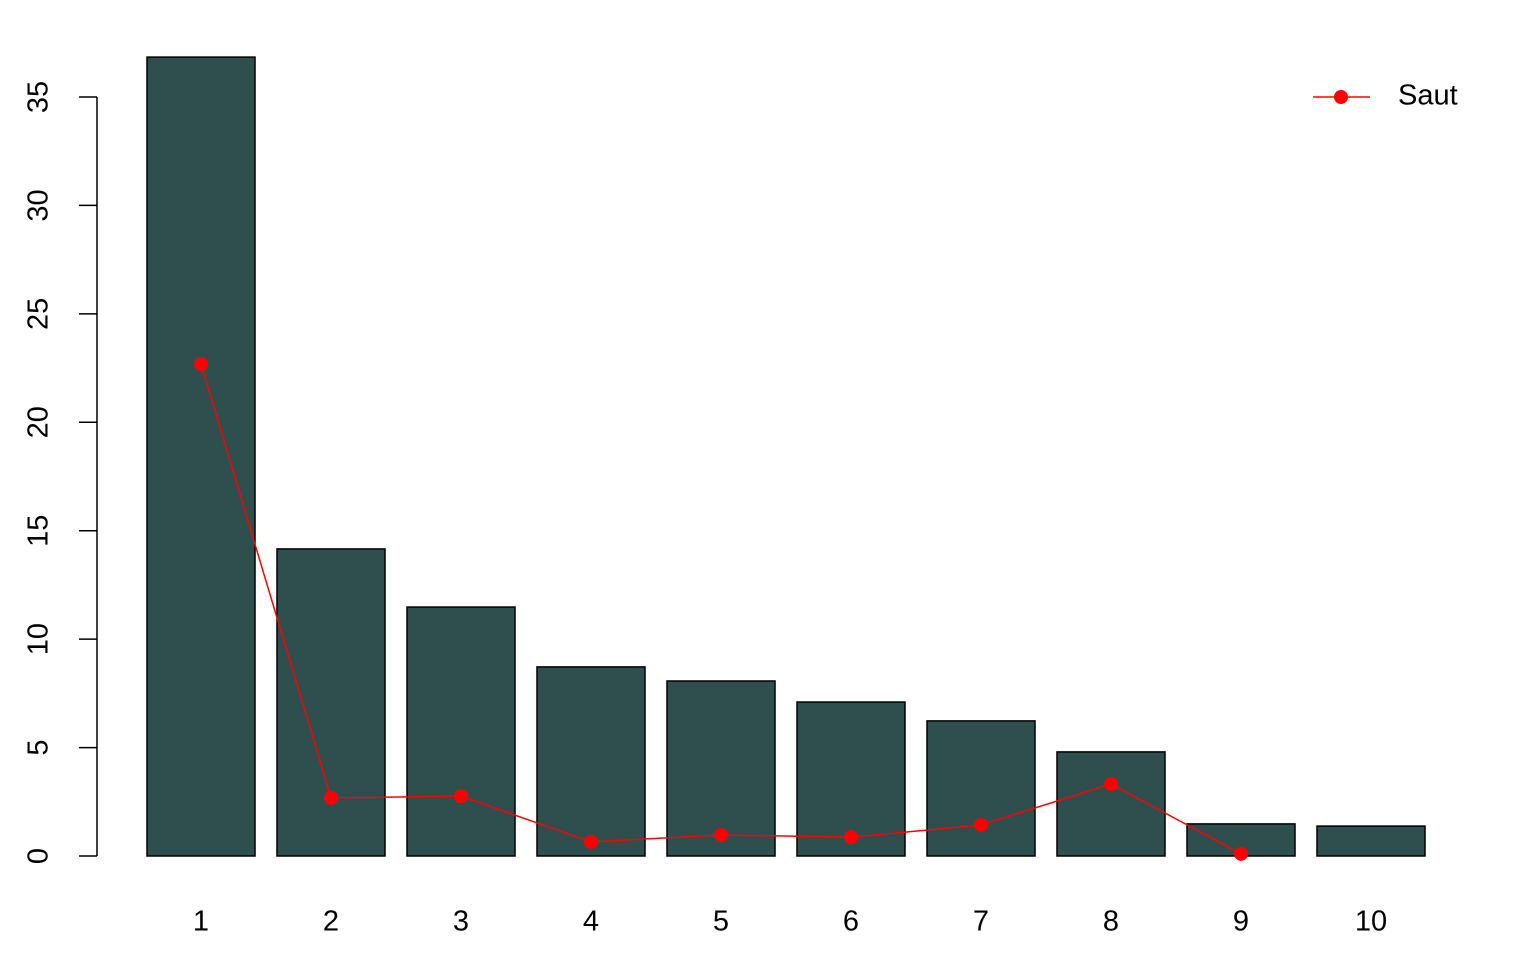 The height and width of the screenshot is (960, 1536). I want to click on y-tick-label: 25, so click(39, 314).